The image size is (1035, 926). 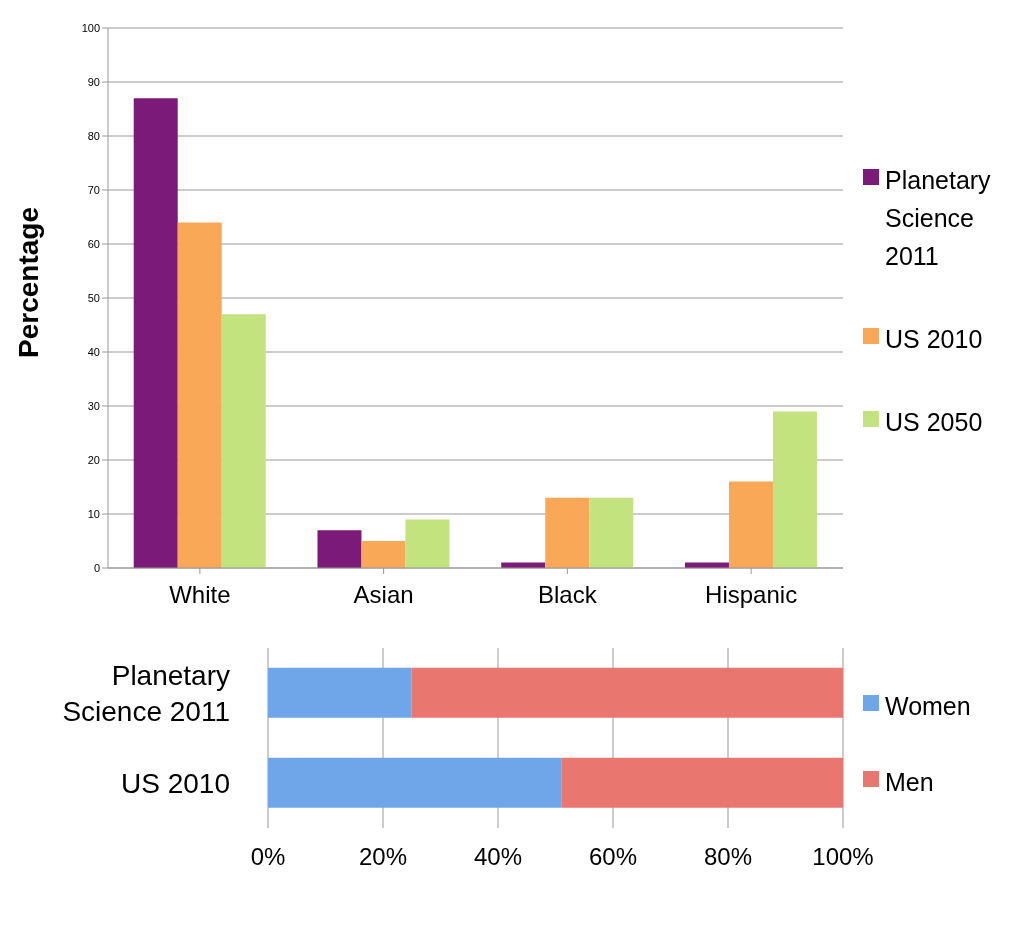 I want to click on x-tick-label: 80%, so click(x=728, y=857).